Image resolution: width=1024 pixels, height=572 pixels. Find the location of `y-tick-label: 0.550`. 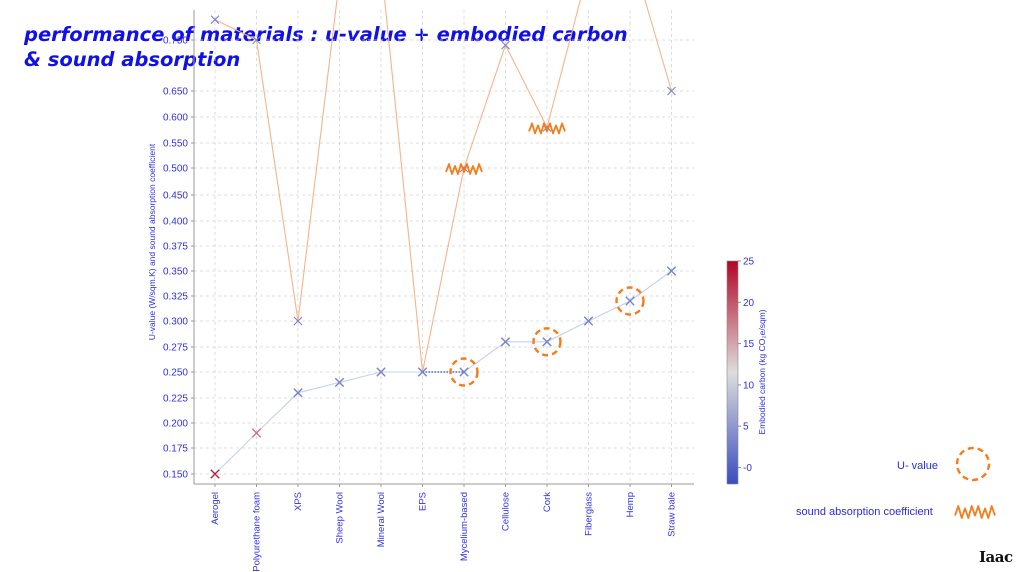

y-tick-label: 0.550 is located at coordinates (175, 144).